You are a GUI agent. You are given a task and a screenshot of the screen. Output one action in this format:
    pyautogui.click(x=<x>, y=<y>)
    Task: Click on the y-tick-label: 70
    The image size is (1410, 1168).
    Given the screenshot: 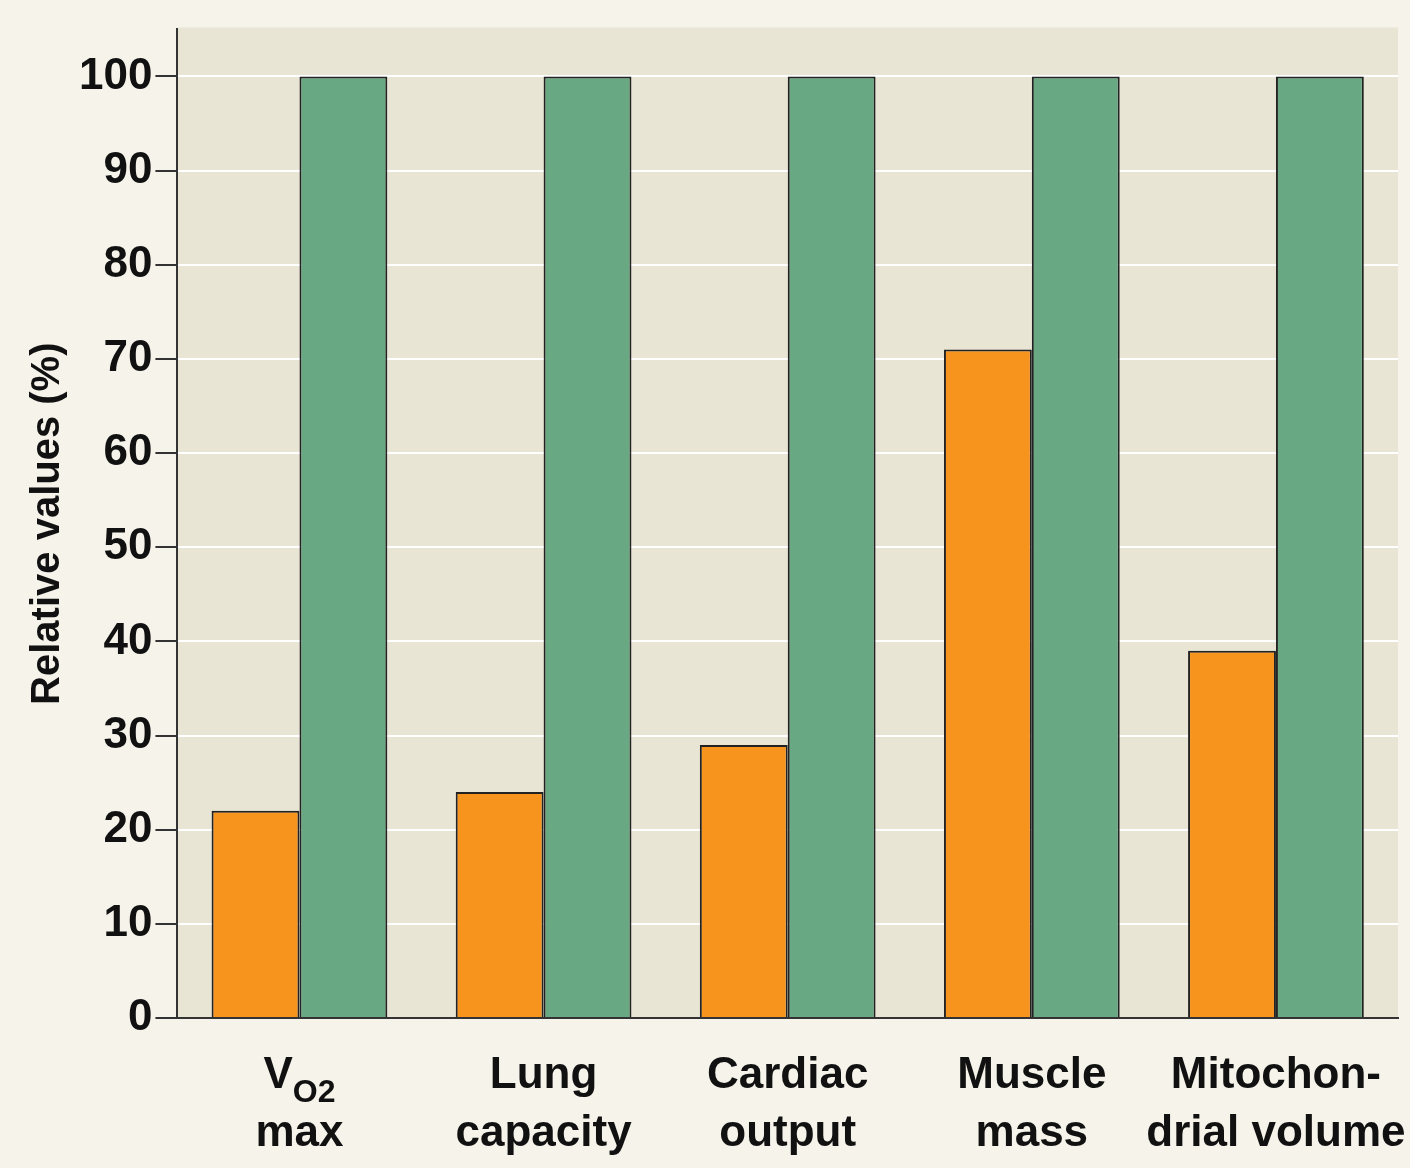 What is the action you would take?
    pyautogui.click(x=128, y=356)
    